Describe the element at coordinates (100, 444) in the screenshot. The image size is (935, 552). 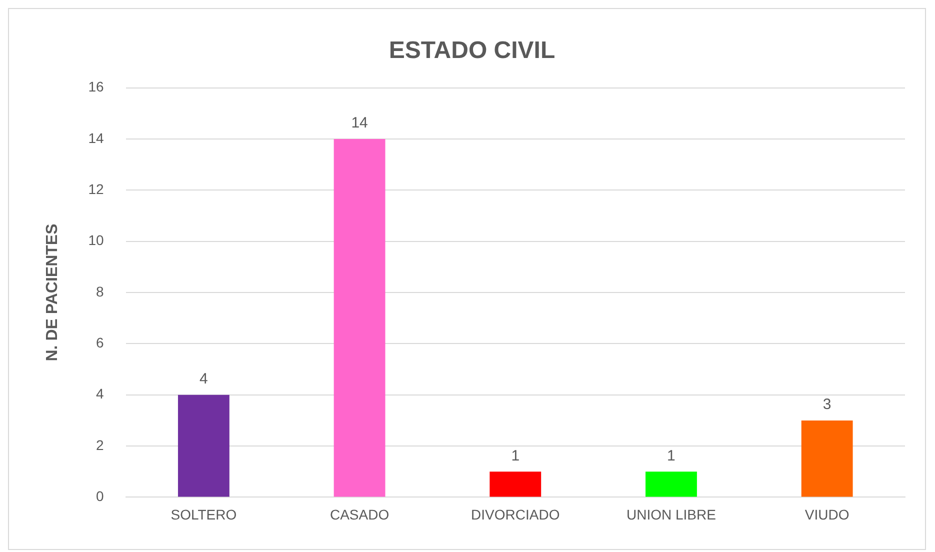
I see `y-tick-label: 2` at that location.